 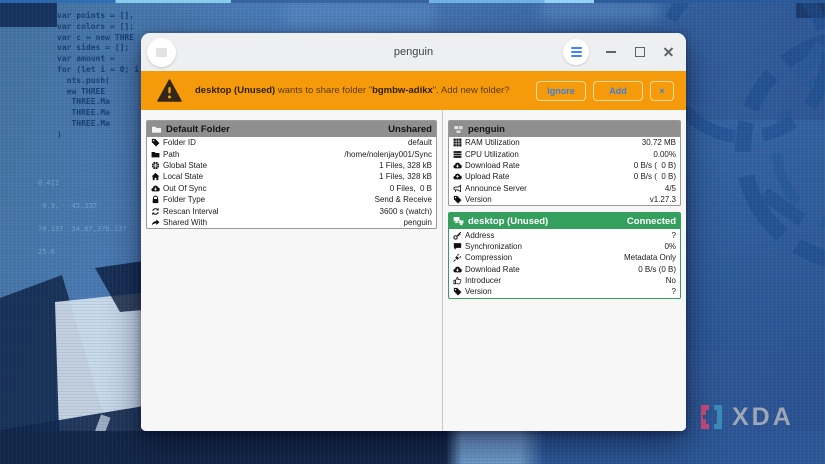 I want to click on home-icon, so click(x=155, y=176).